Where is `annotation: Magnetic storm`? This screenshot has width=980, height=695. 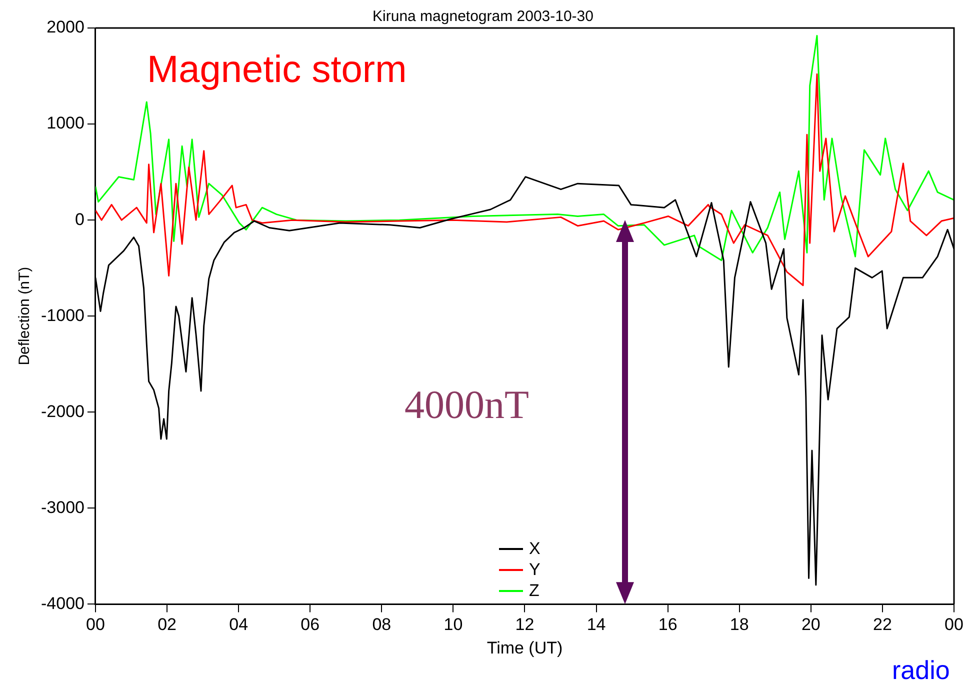
annotation: Magnetic storm is located at coordinates (276, 70).